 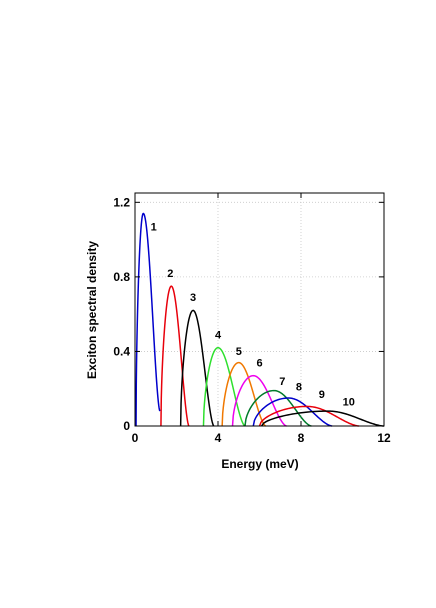 What do you see at coordinates (126, 426) in the screenshot?
I see `y-tick-label: 0` at bounding box center [126, 426].